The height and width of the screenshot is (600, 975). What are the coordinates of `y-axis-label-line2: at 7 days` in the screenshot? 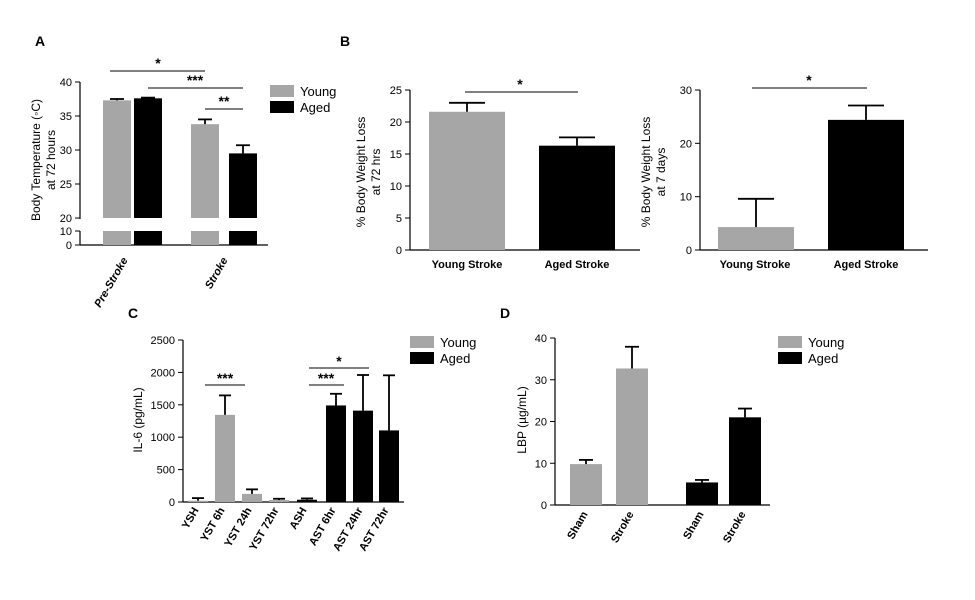 It's located at (661, 172).